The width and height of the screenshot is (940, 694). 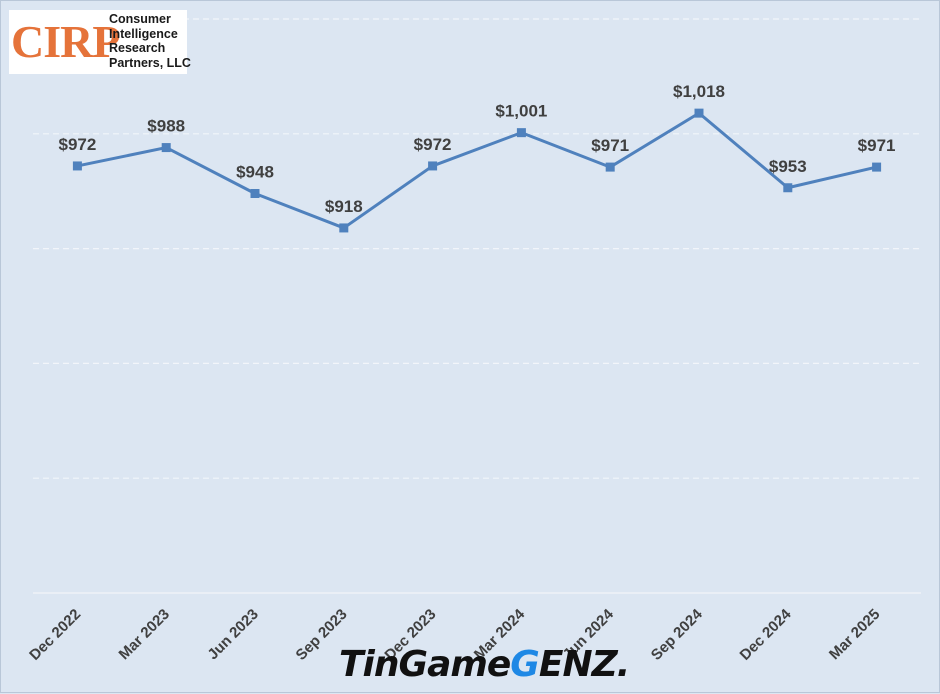 What do you see at coordinates (699, 91) in the screenshot?
I see `data-label: $1,018` at bounding box center [699, 91].